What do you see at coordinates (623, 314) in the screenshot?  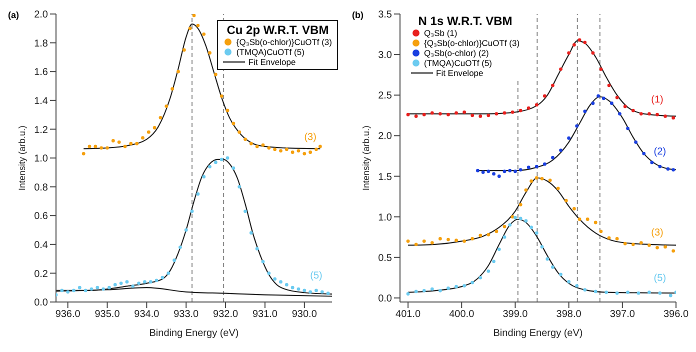 I see `x-tick-label: 397.0` at bounding box center [623, 314].